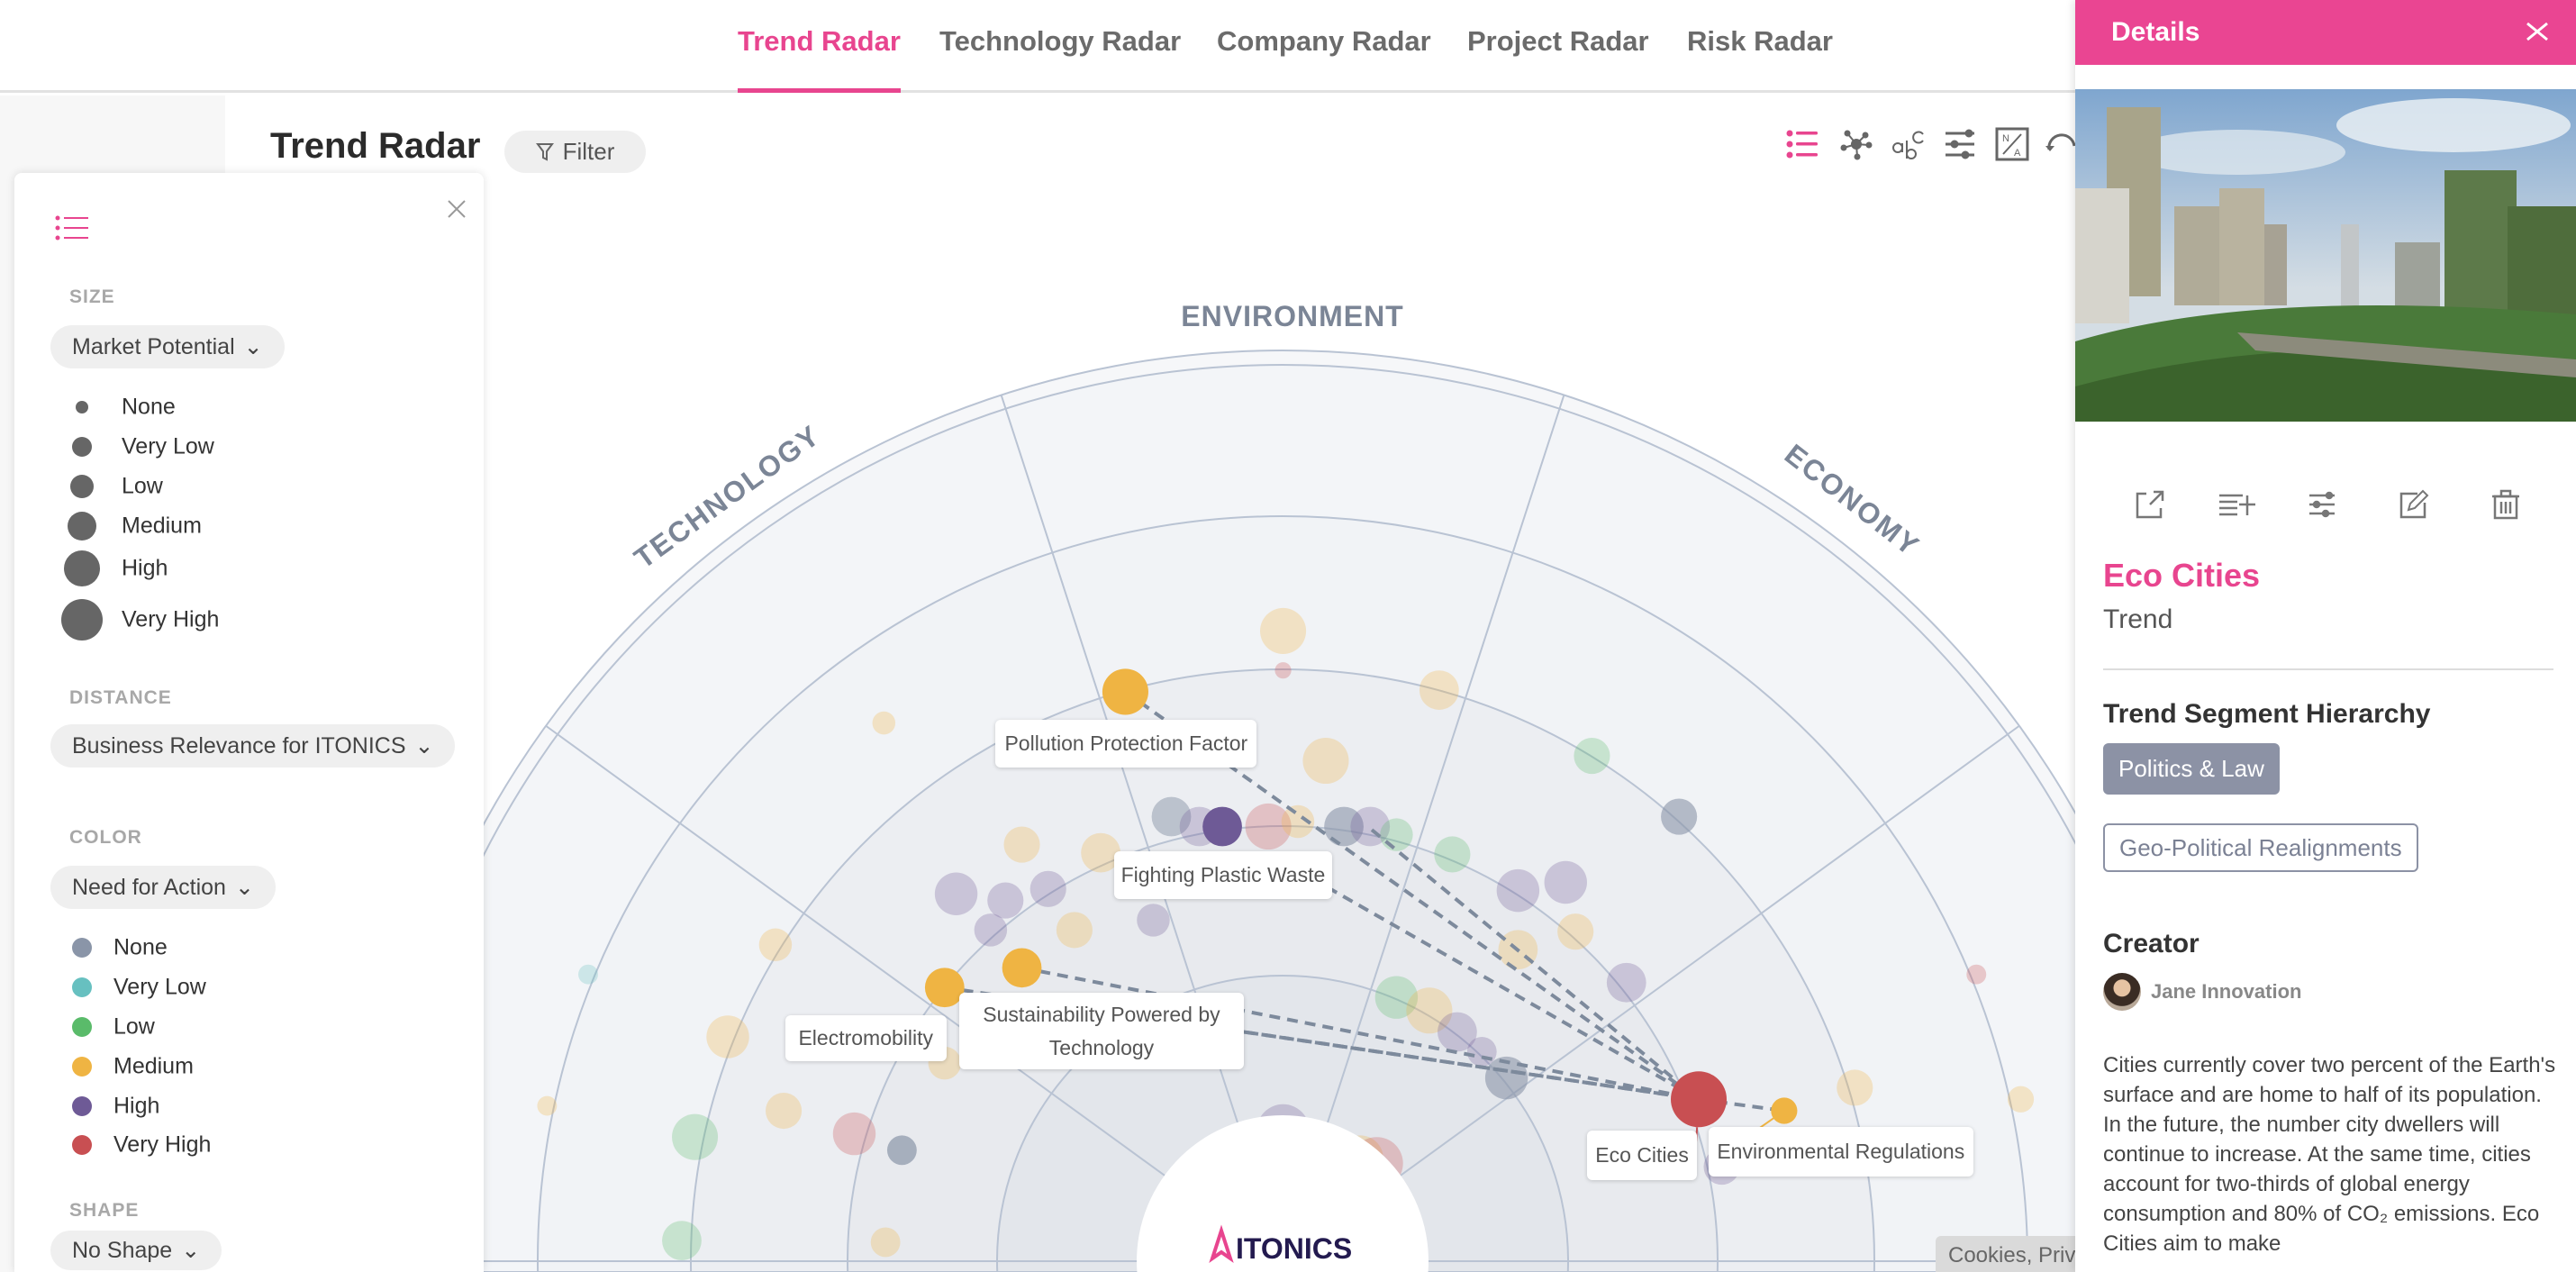 Image resolution: width=2576 pixels, height=1272 pixels. What do you see at coordinates (2017, 153) in the screenshot?
I see `svg-text: A` at bounding box center [2017, 153].